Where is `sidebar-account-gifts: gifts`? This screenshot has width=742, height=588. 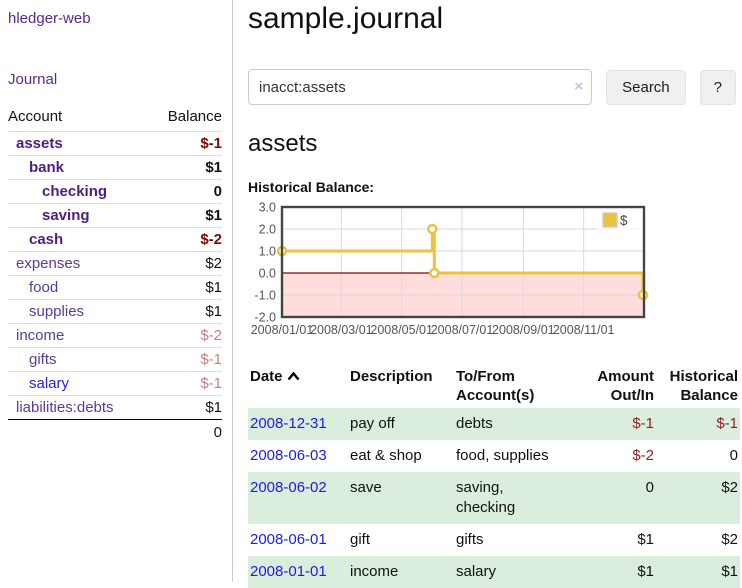 sidebar-account-gifts: gifts is located at coordinates (43, 359).